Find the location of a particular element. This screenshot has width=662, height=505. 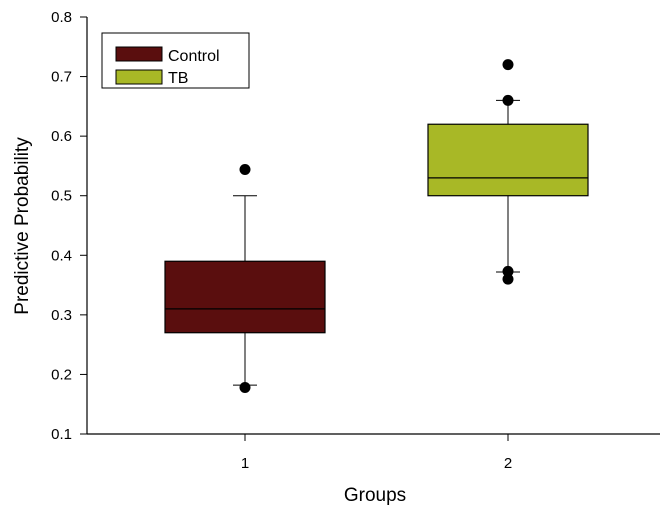

y-tick-label: 0.2 is located at coordinates (61, 374).